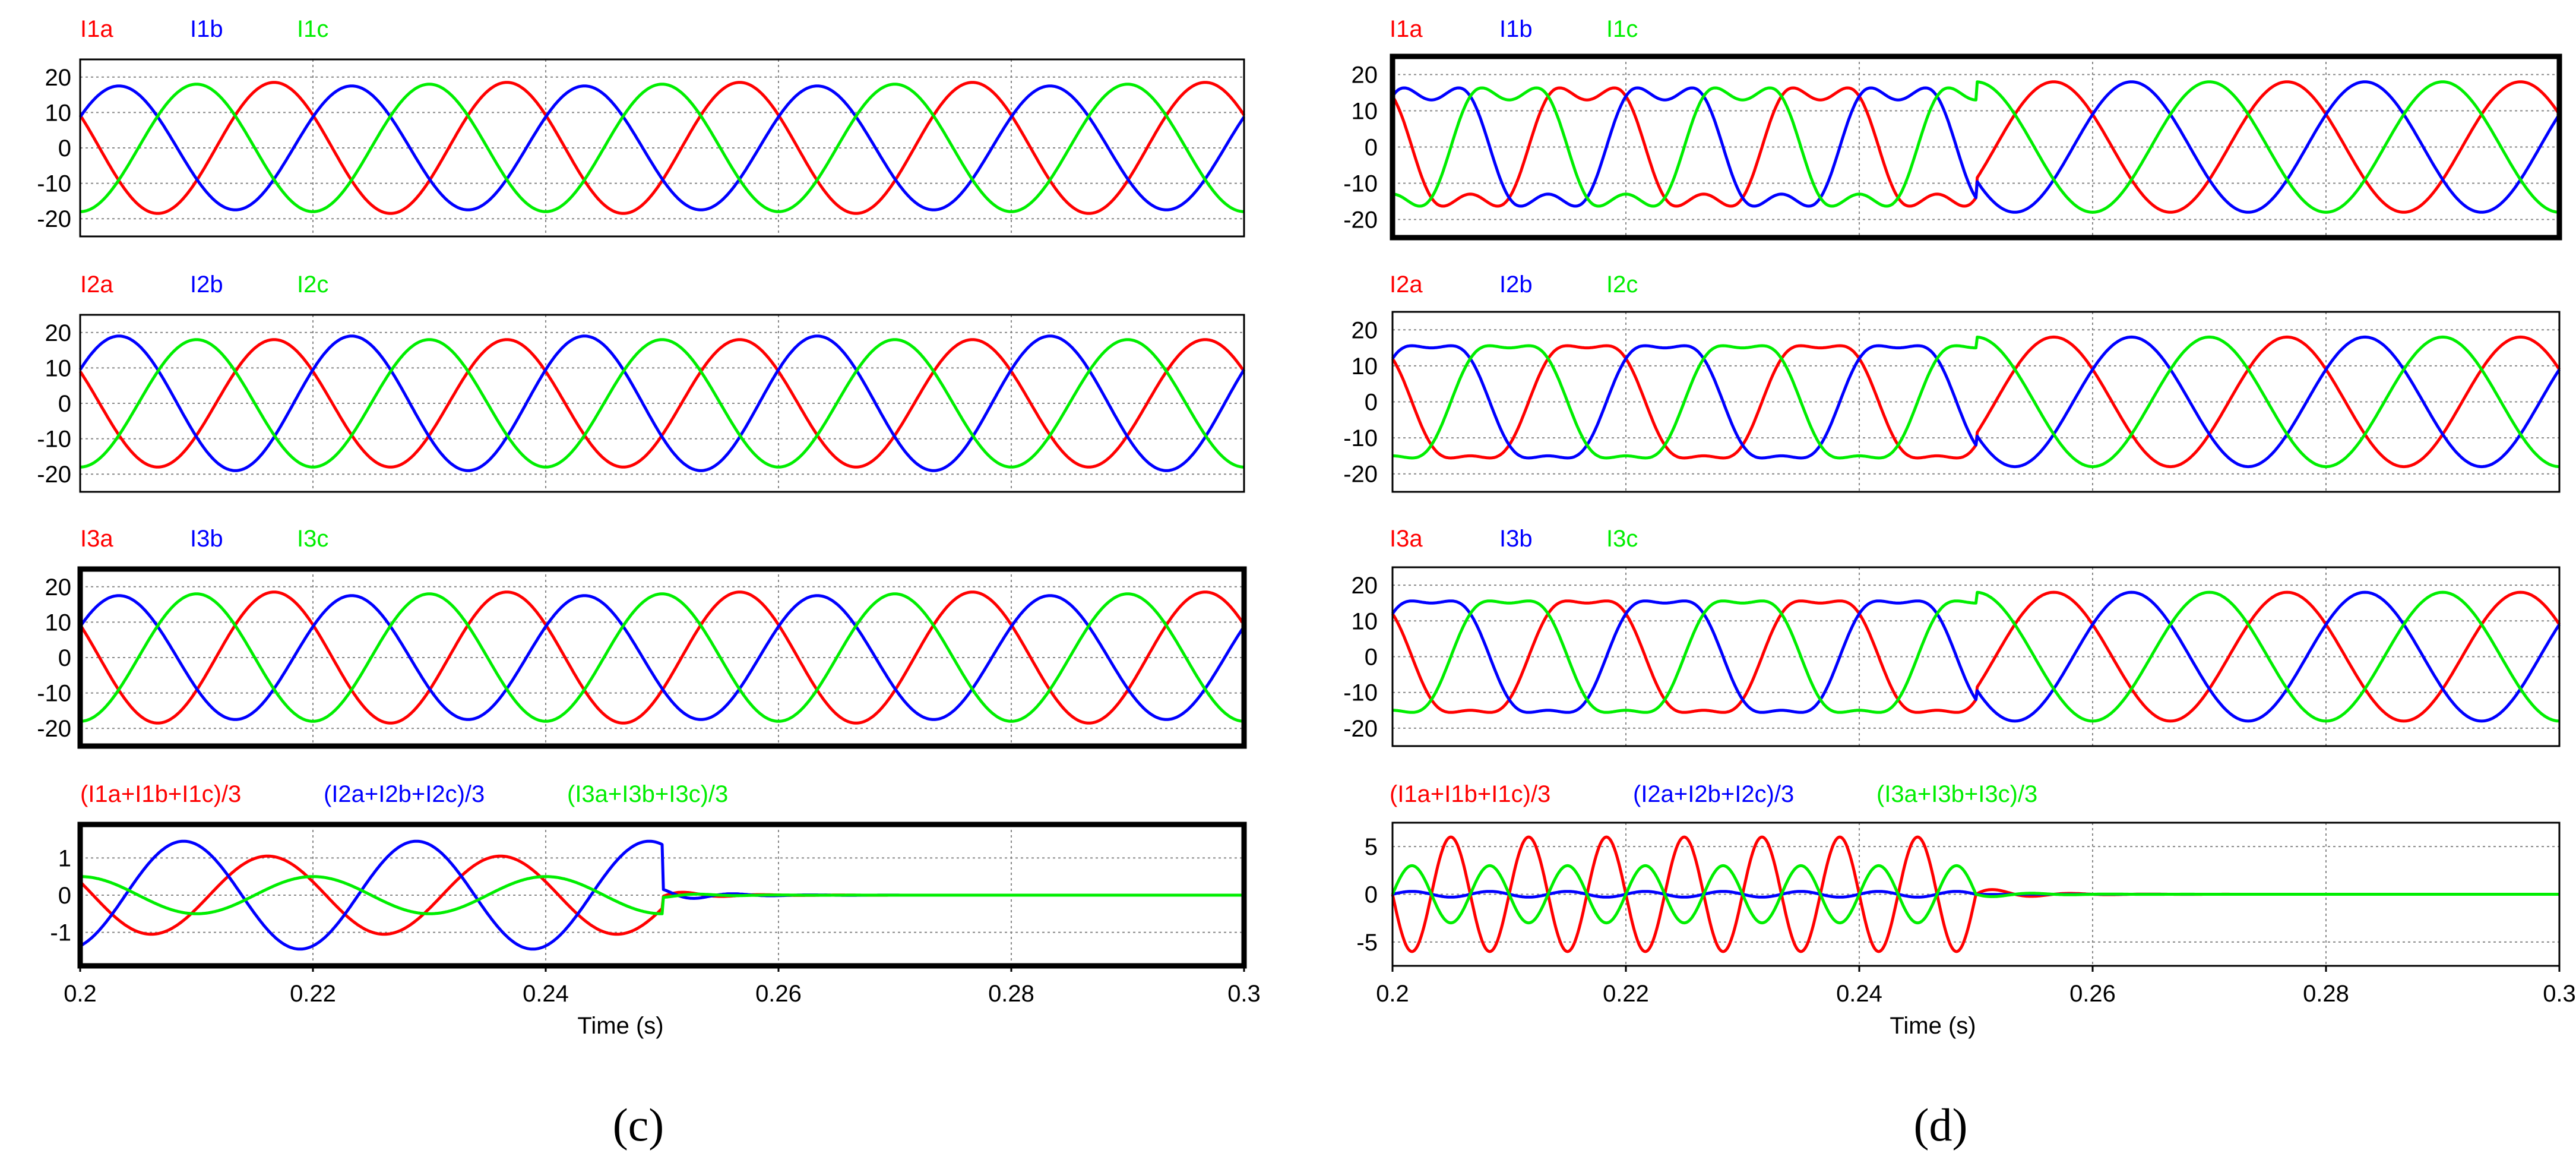 This screenshot has width=2576, height=1169. What do you see at coordinates (620, 1026) in the screenshot?
I see `x-axis-label-c: Time (s)` at bounding box center [620, 1026].